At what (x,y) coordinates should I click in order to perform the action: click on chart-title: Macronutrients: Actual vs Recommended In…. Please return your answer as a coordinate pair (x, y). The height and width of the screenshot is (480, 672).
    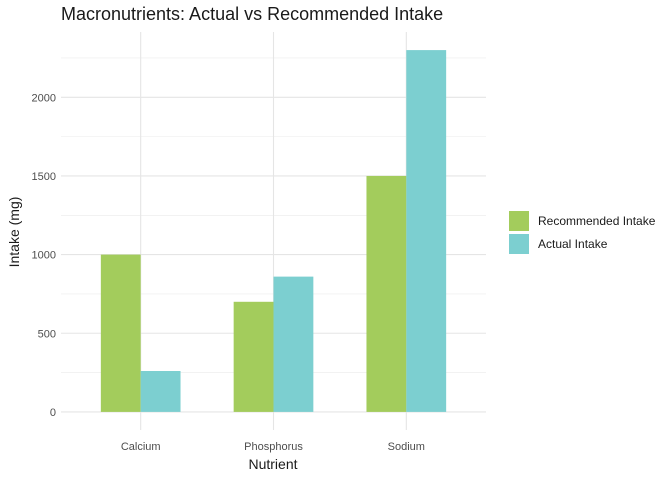
    Looking at the image, I should click on (252, 14).